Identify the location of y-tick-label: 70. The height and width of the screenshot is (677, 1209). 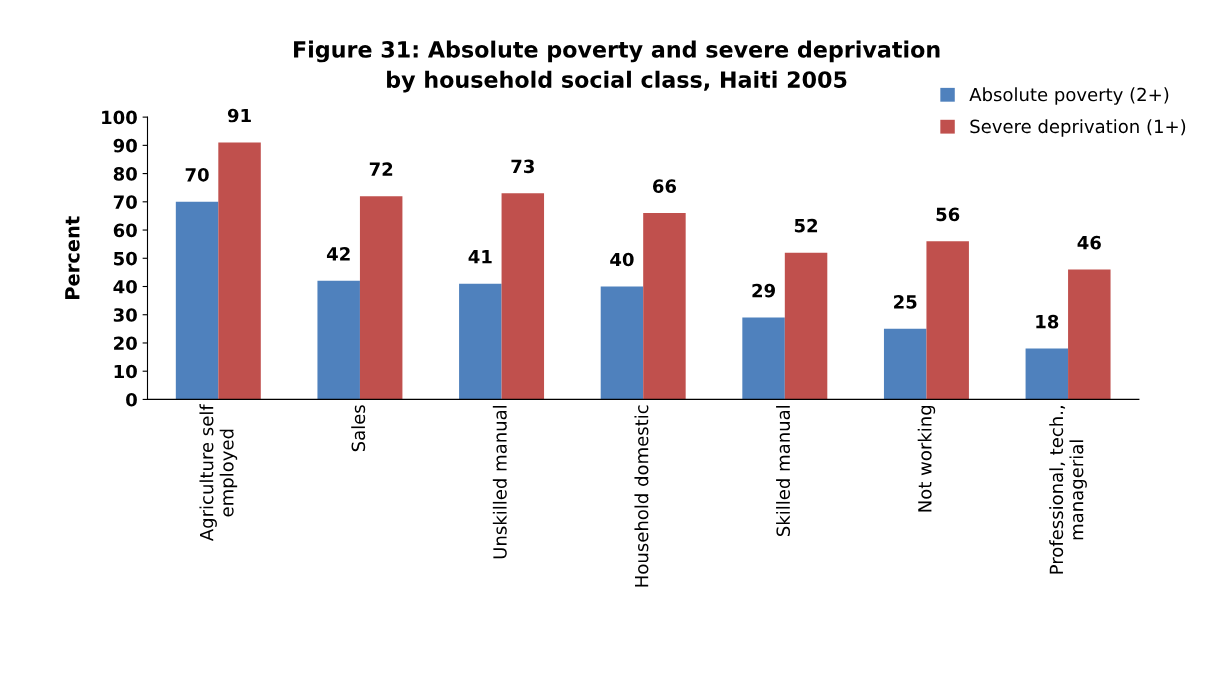
(125, 202).